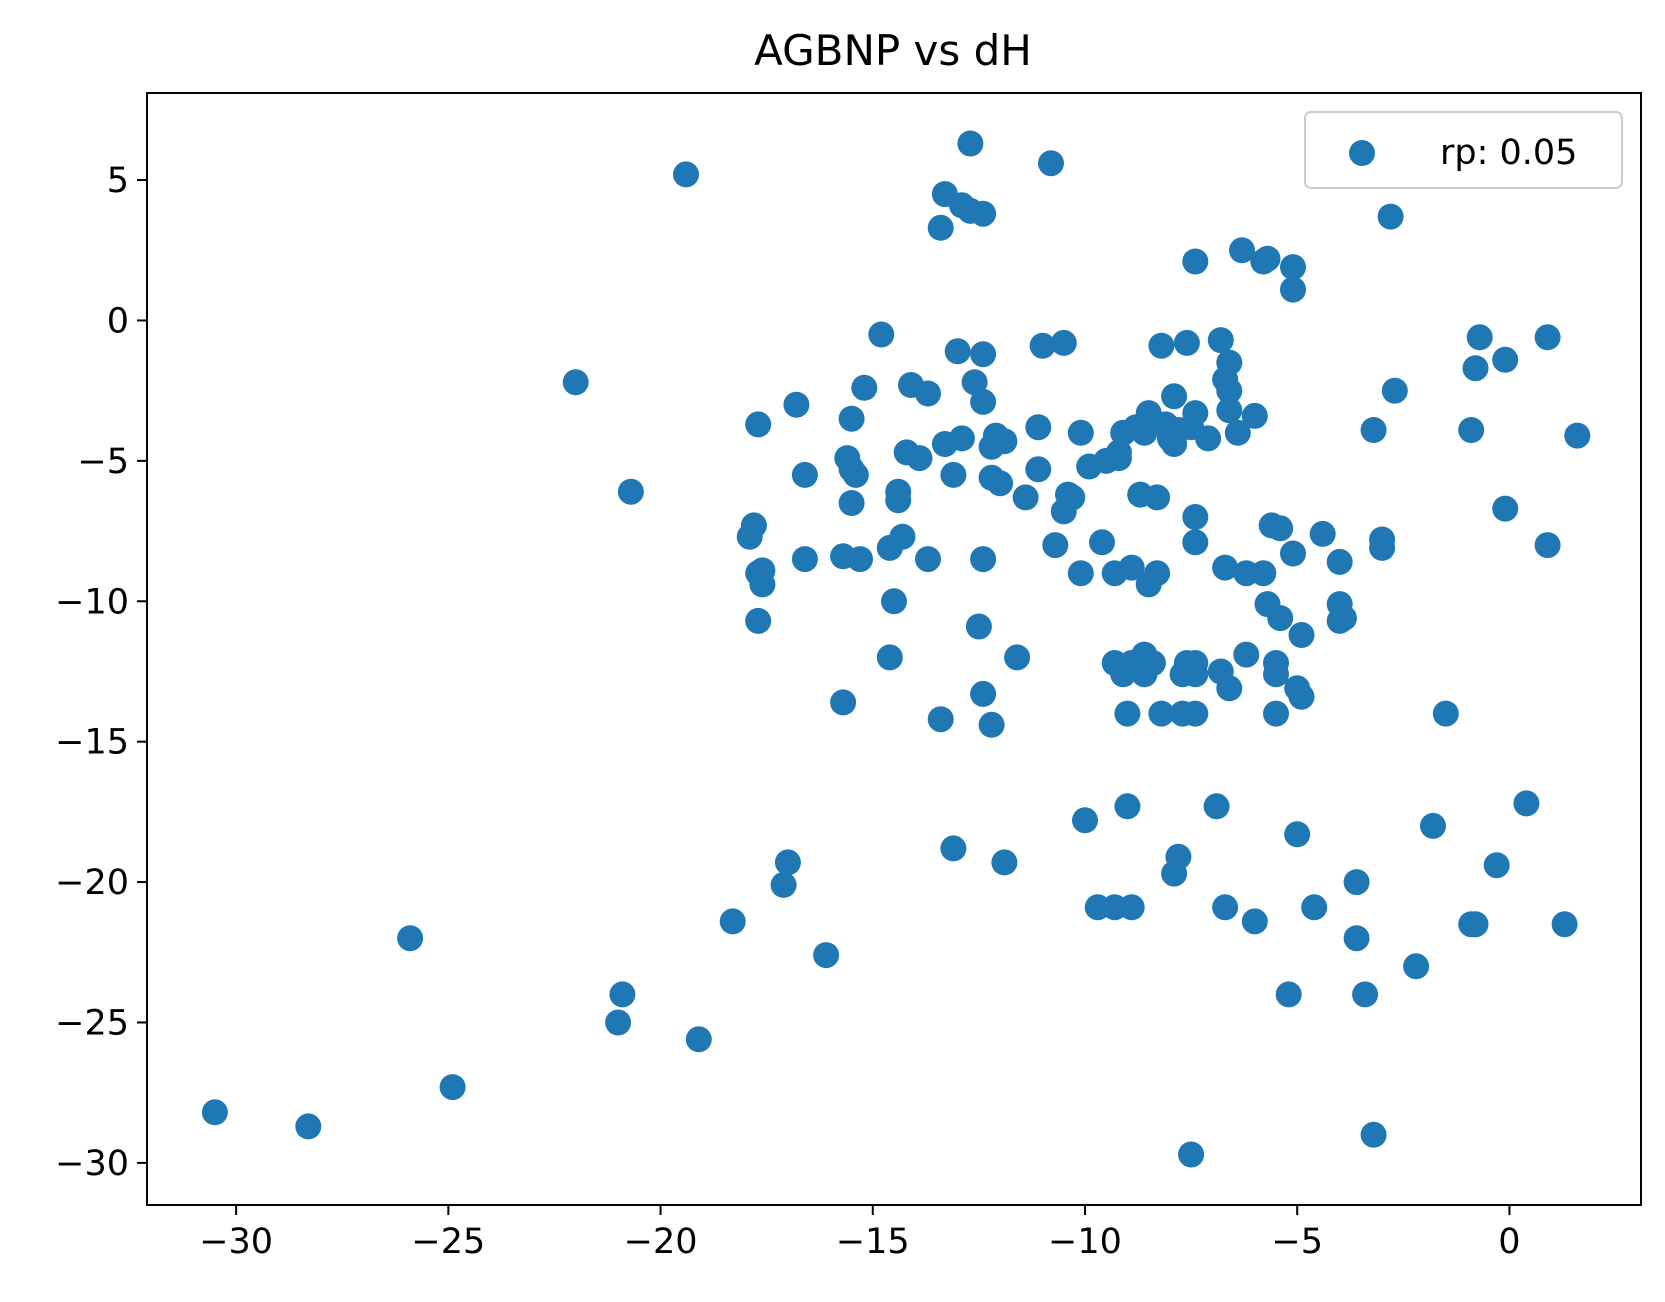  Describe the element at coordinates (92, 1023) in the screenshot. I see `y-tick-label: −25` at that location.